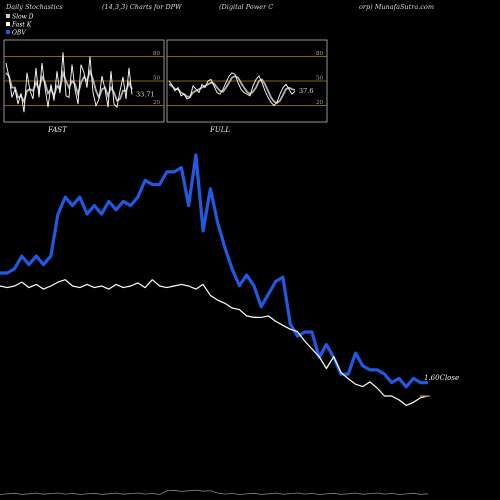  I want to click on full-last-value: 37.6, so click(306, 91).